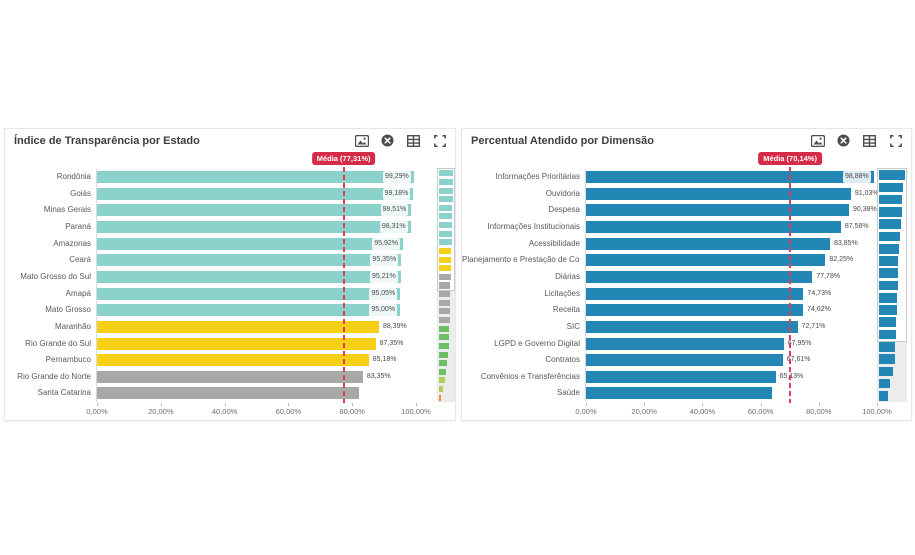  I want to click on value-label: 87,35%, so click(391, 343).